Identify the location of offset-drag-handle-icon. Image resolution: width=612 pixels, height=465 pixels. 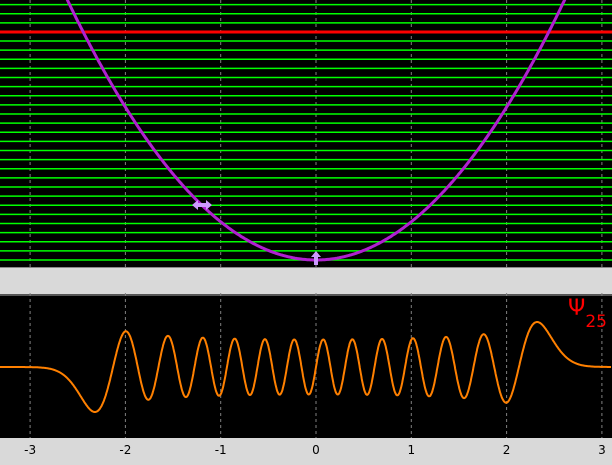
(316, 258).